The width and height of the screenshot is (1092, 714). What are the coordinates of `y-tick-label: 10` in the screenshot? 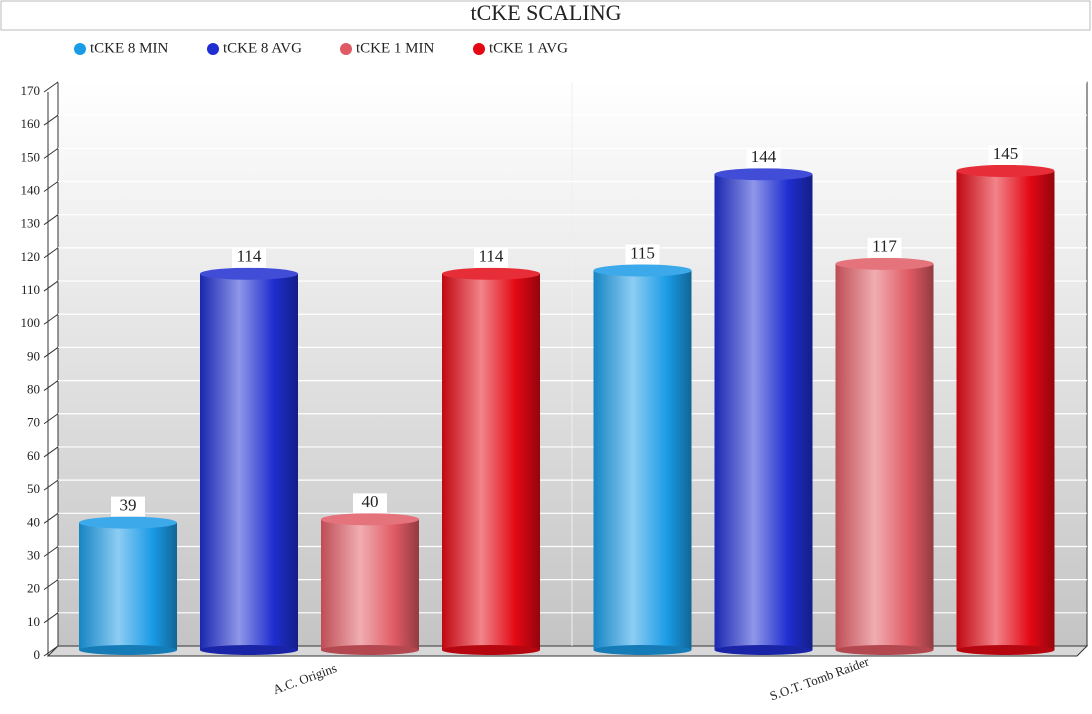 It's located at (33, 621).